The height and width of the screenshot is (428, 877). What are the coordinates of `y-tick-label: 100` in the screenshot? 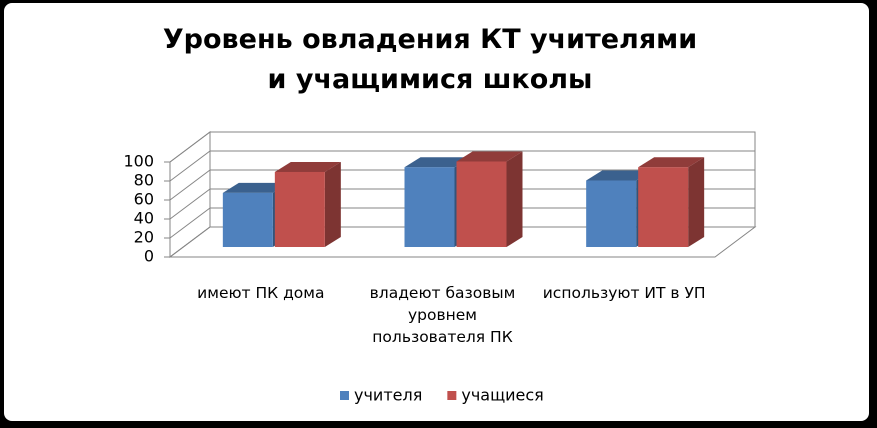 It's located at (138, 161).